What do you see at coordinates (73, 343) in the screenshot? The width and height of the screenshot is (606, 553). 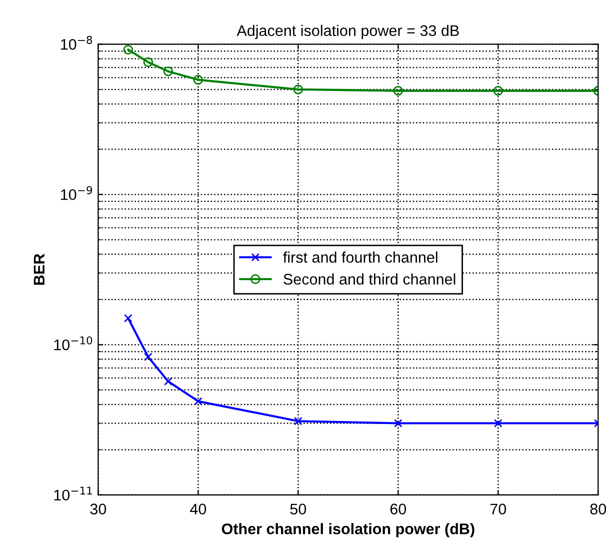 I see `y-tick-label: 10$^{−10}$` at bounding box center [73, 343].